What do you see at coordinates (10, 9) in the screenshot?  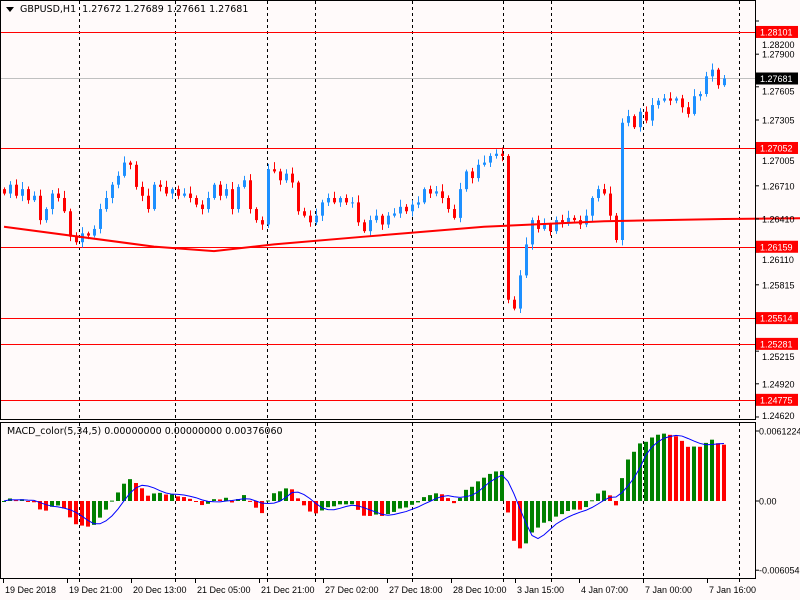 I see `dropdown-triangle-icon` at bounding box center [10, 9].